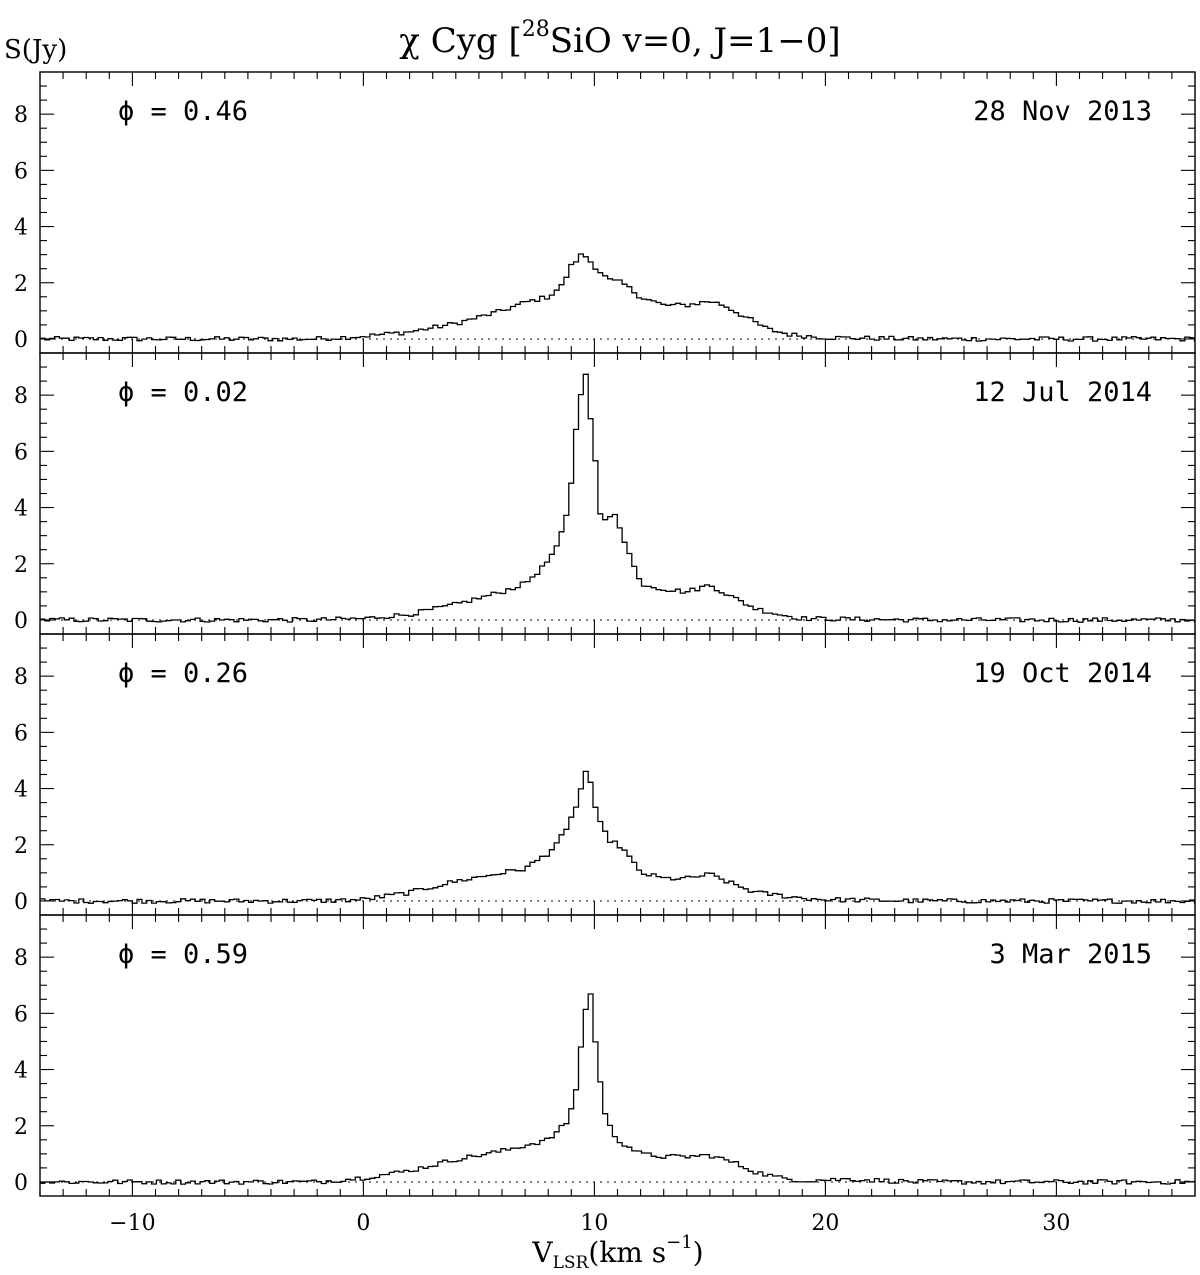  What do you see at coordinates (594, 1223) in the screenshot?
I see `x-tick-label: 10` at bounding box center [594, 1223].